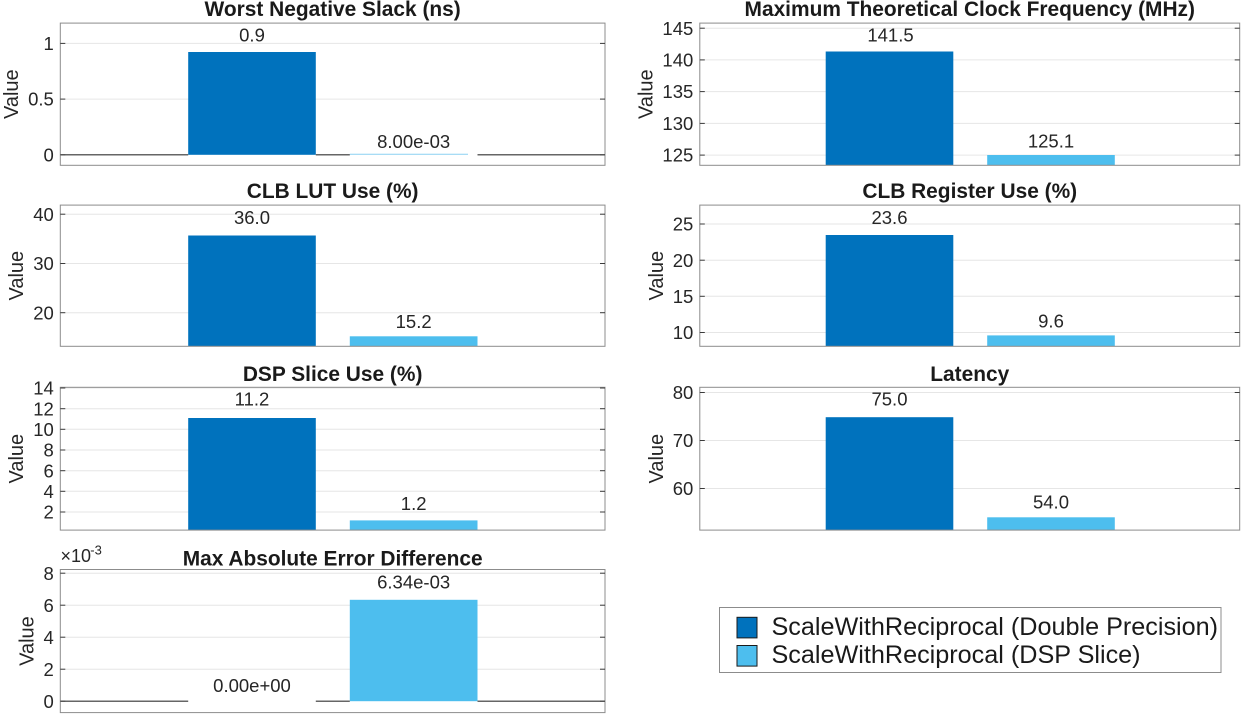 This screenshot has height=716, width=1246. Describe the element at coordinates (333, 559) in the screenshot. I see `svg-text: Max Absolute Error Difference` at that location.